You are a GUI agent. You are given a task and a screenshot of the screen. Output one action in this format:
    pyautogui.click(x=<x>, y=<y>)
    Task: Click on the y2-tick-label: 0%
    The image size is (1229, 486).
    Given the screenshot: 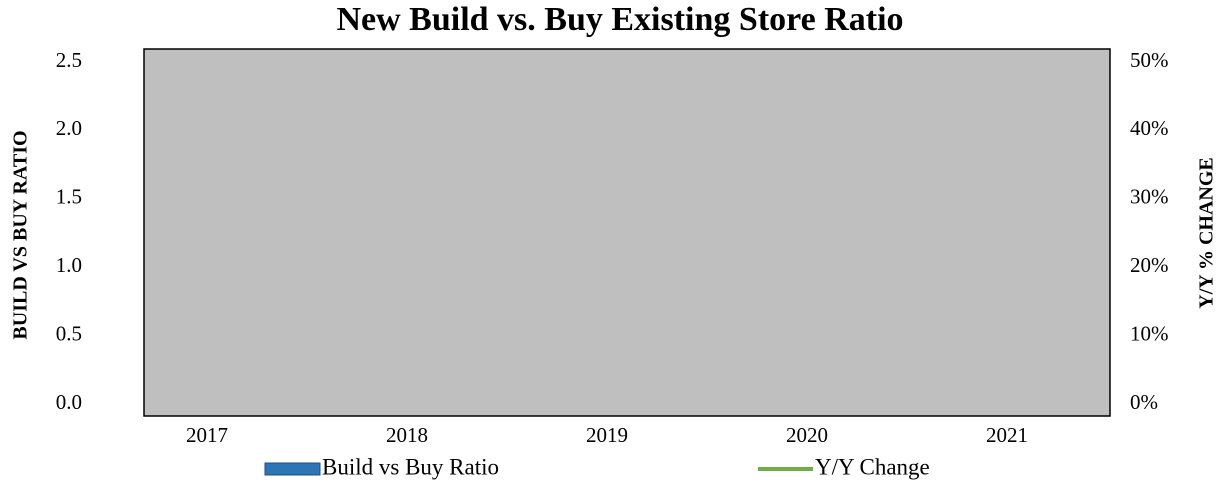 What is the action you would take?
    pyautogui.click(x=1144, y=402)
    